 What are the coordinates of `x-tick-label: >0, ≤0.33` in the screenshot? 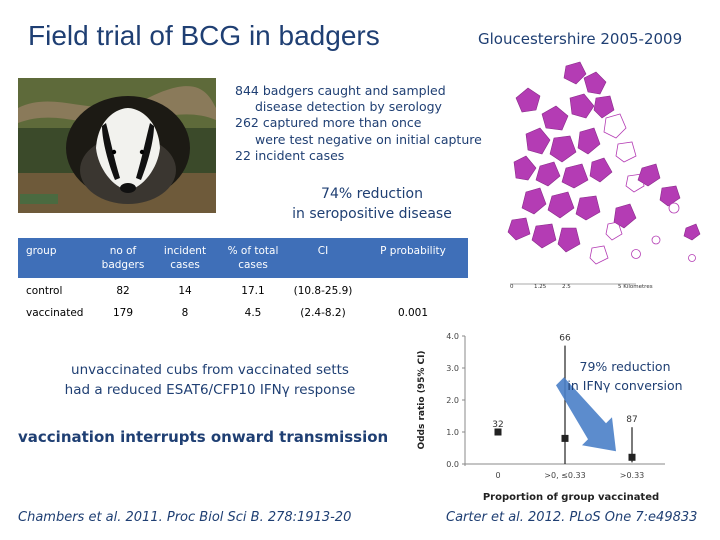 It's located at (564, 475).